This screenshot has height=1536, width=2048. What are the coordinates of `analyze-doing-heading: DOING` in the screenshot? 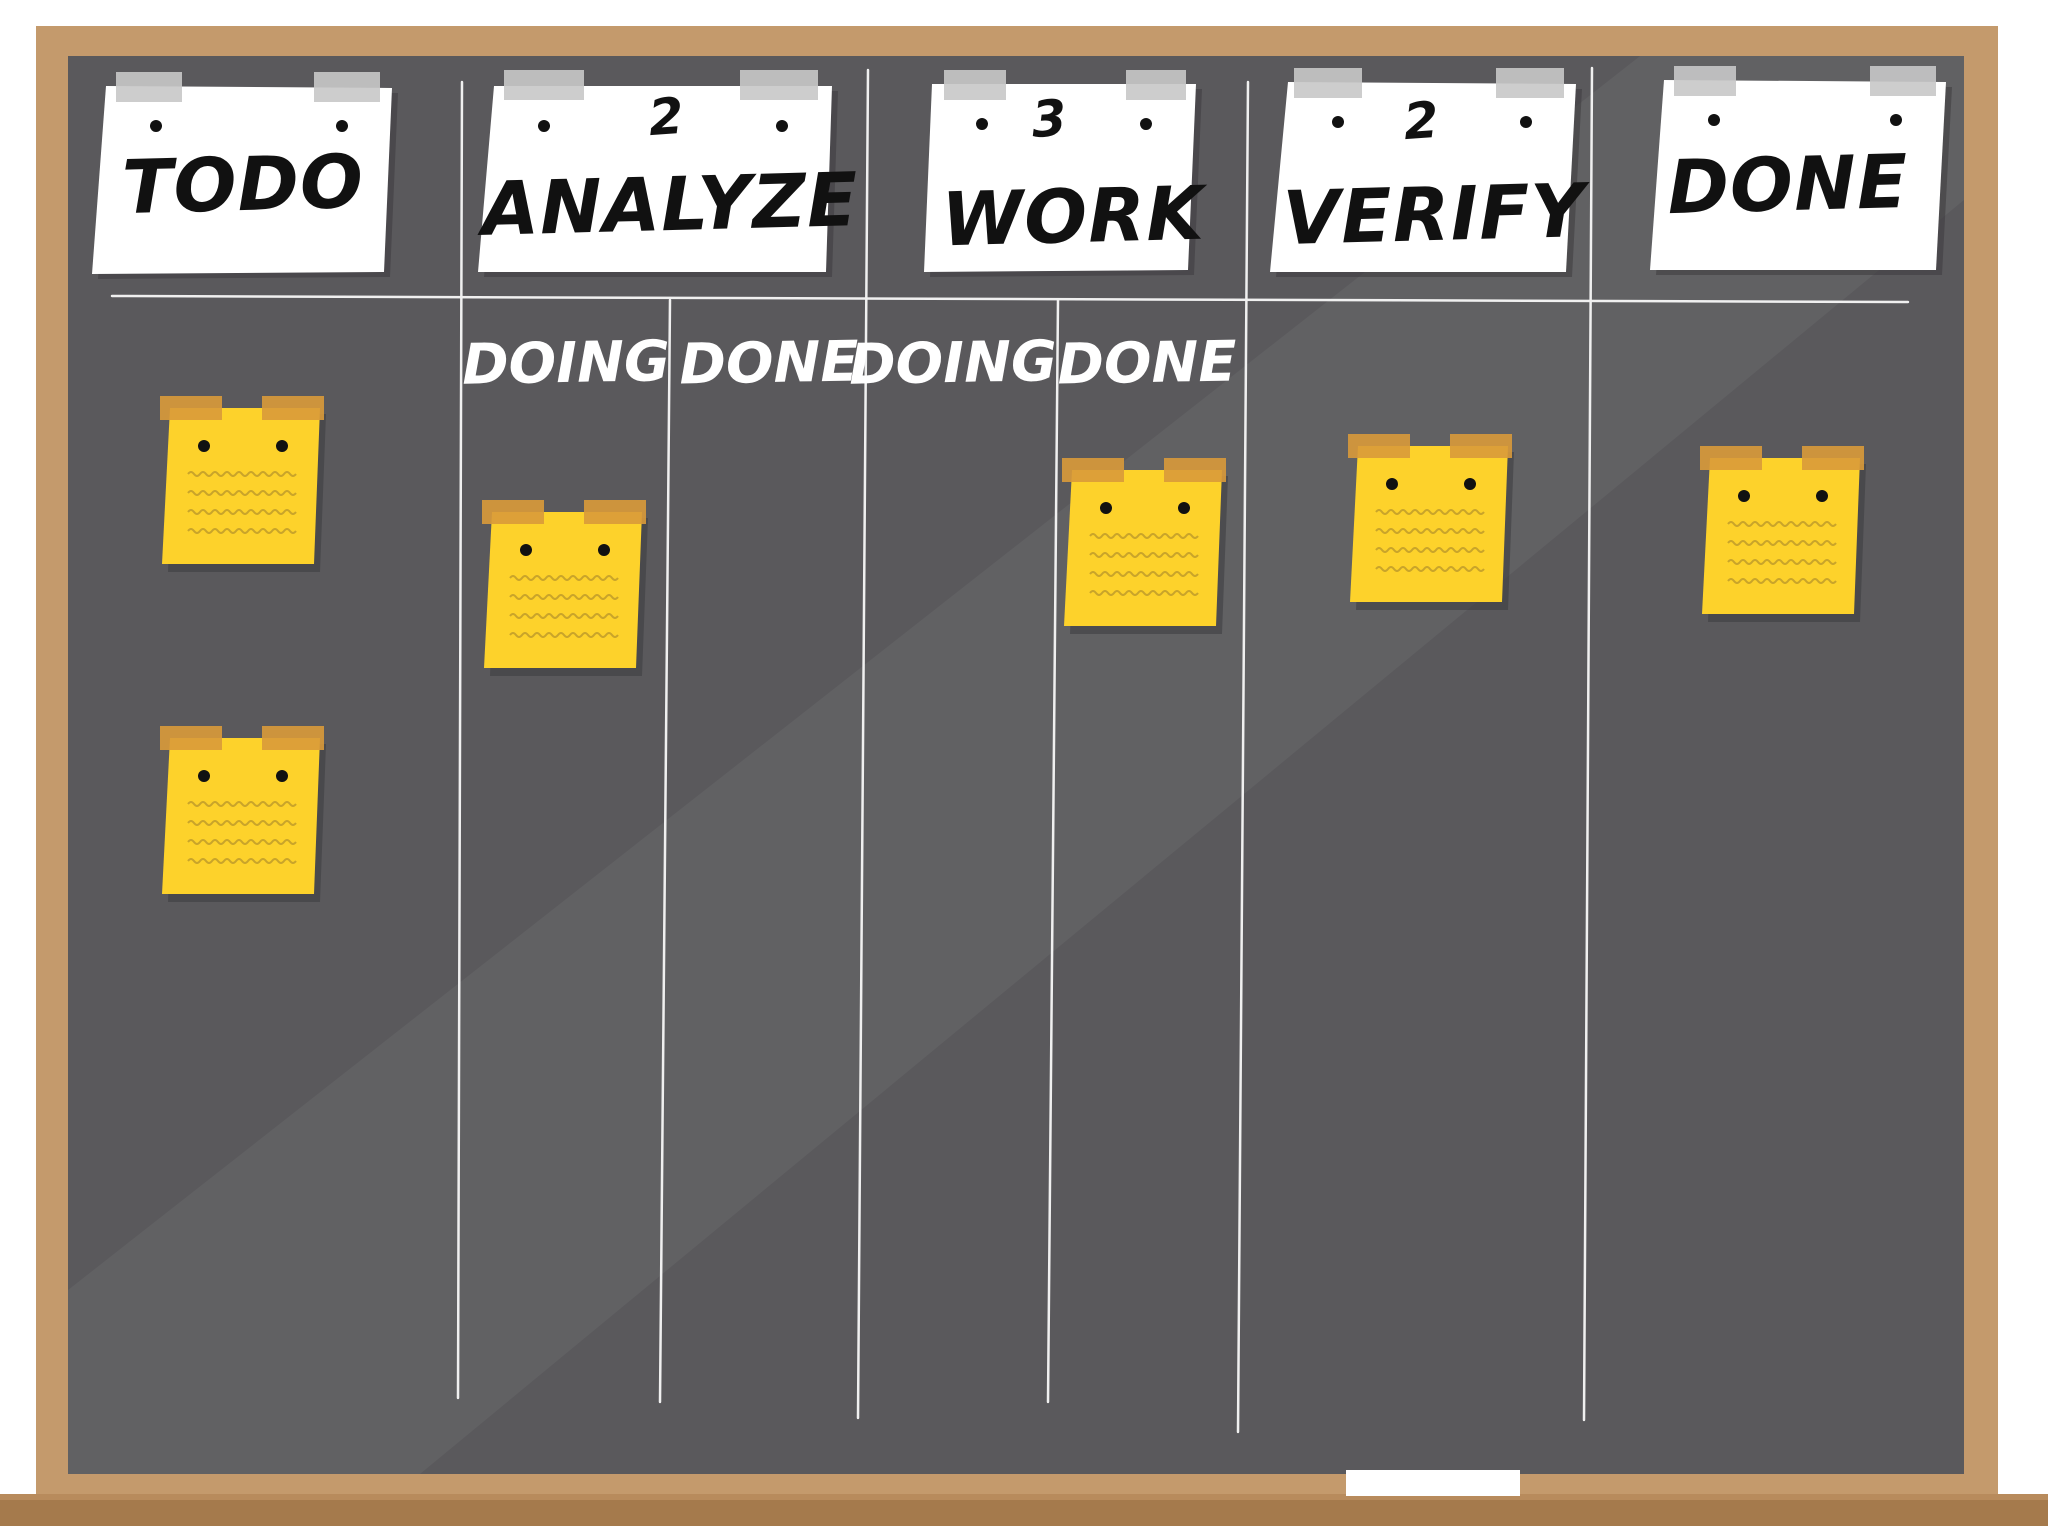 It's located at (566, 363).